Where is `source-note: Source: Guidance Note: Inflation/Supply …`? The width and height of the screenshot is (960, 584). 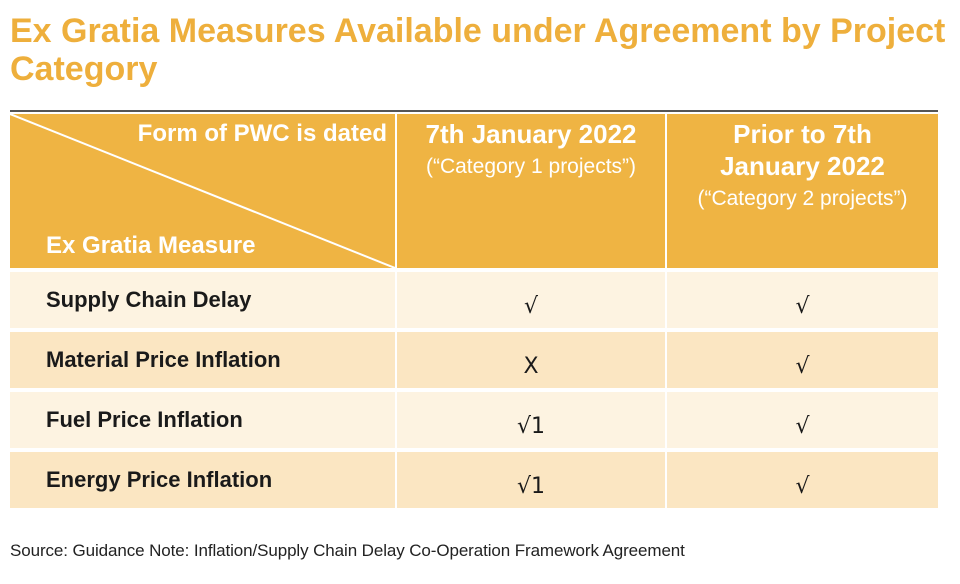
source-note: Source: Guidance Note: Inflation/Supply … is located at coordinates (347, 550).